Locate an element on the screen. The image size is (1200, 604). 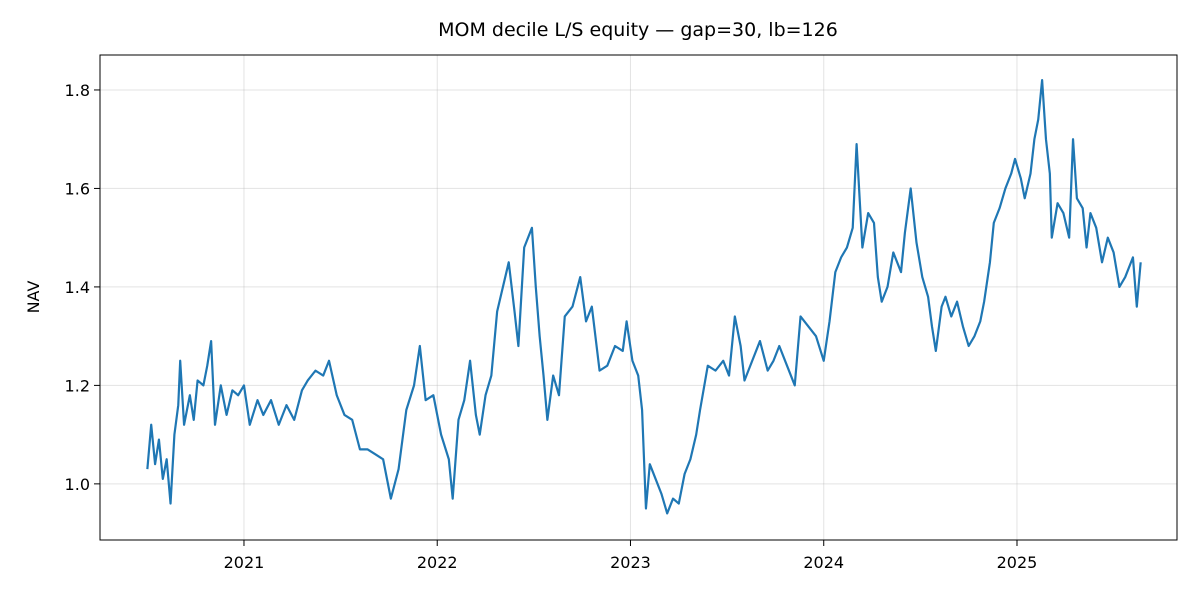
x-tick-label: 2025 is located at coordinates (1017, 562).